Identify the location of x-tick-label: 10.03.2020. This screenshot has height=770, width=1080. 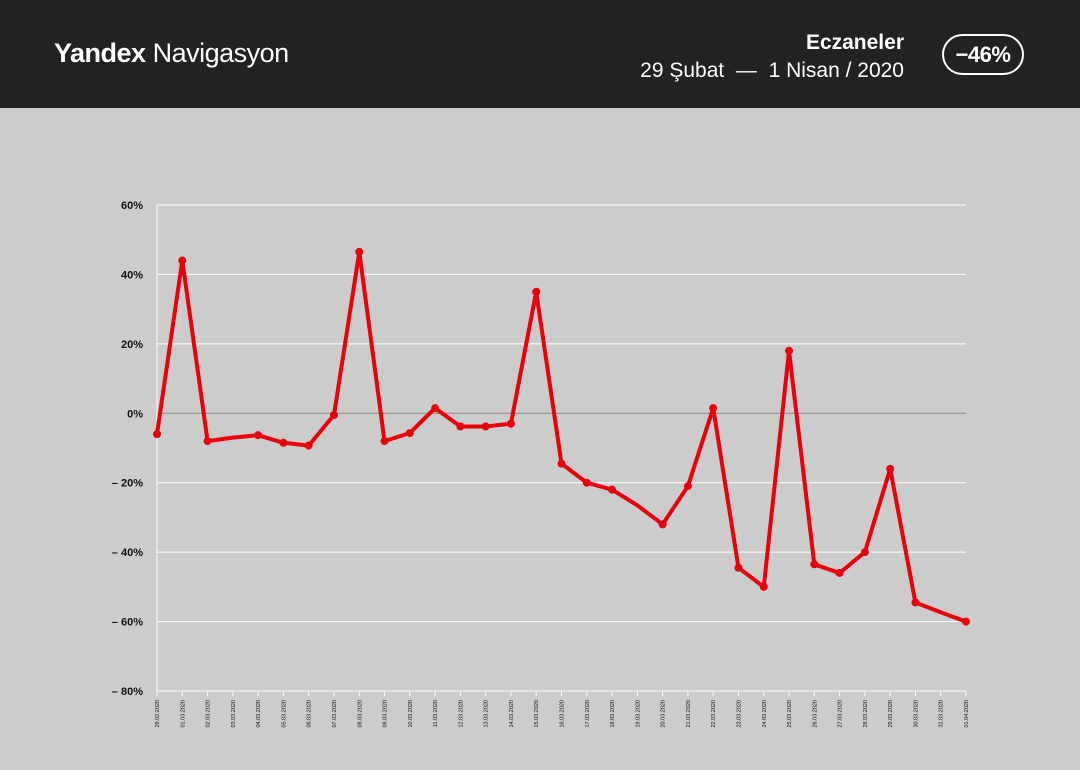
(411, 714).